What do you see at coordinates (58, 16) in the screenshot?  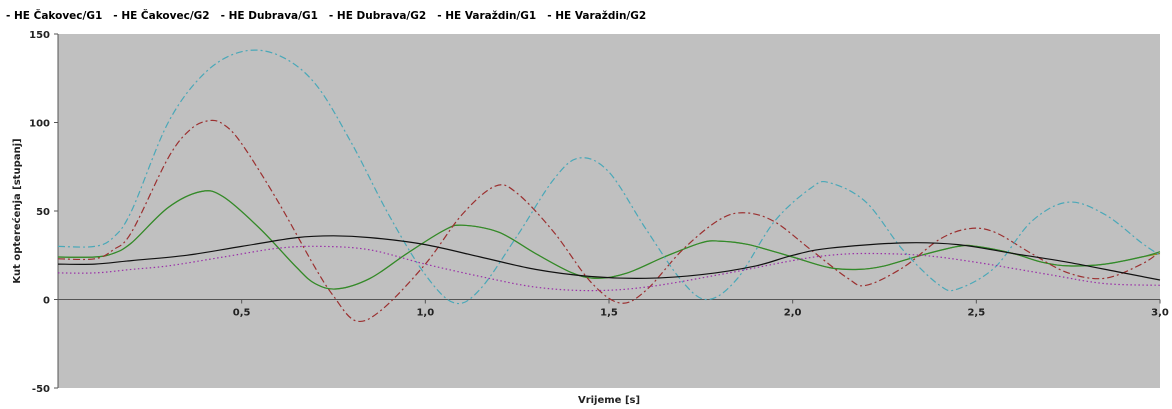 I see `legend-label: HE Čakovec/G1` at bounding box center [58, 16].